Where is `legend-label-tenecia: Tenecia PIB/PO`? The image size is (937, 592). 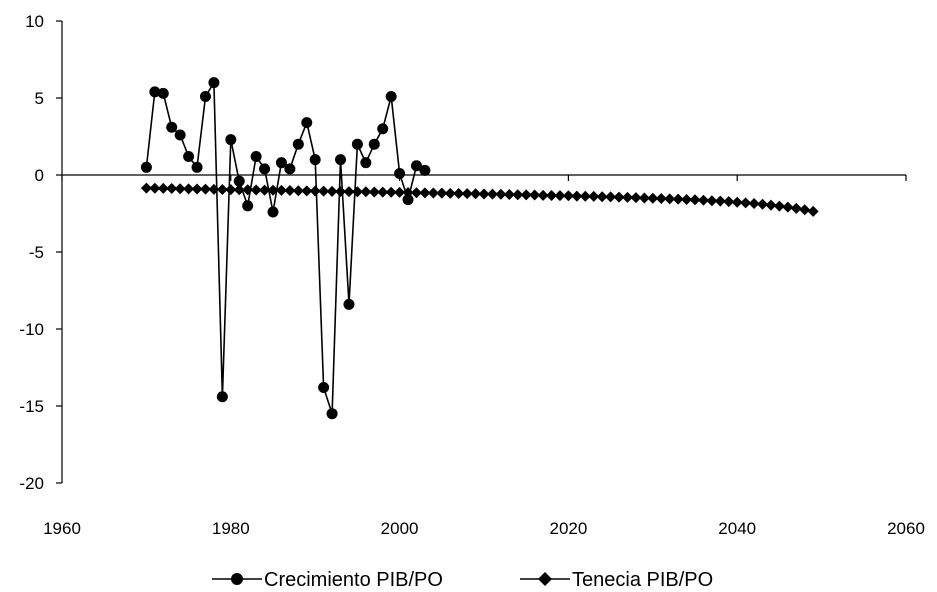
legend-label-tenecia: Tenecia PIB/PO is located at coordinates (642, 580).